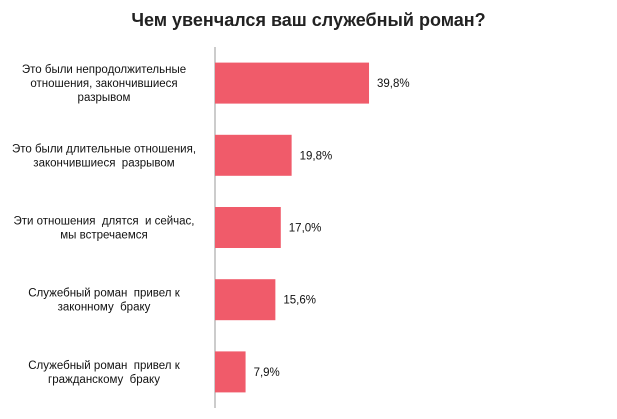  Describe the element at coordinates (104, 70) in the screenshot. I see `category-label-line: Это были непродолжительные` at that location.